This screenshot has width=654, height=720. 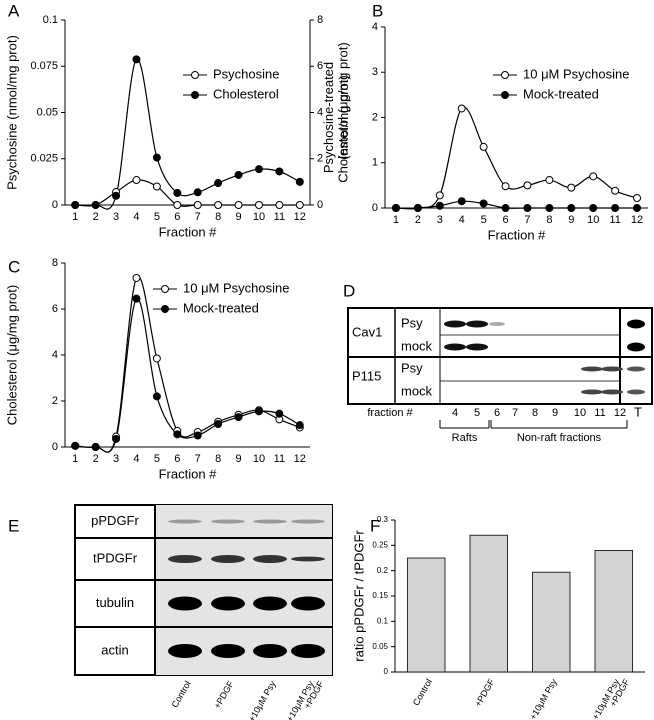 I want to click on y-axis-label: (nmol/mg prot), so click(x=343, y=117).